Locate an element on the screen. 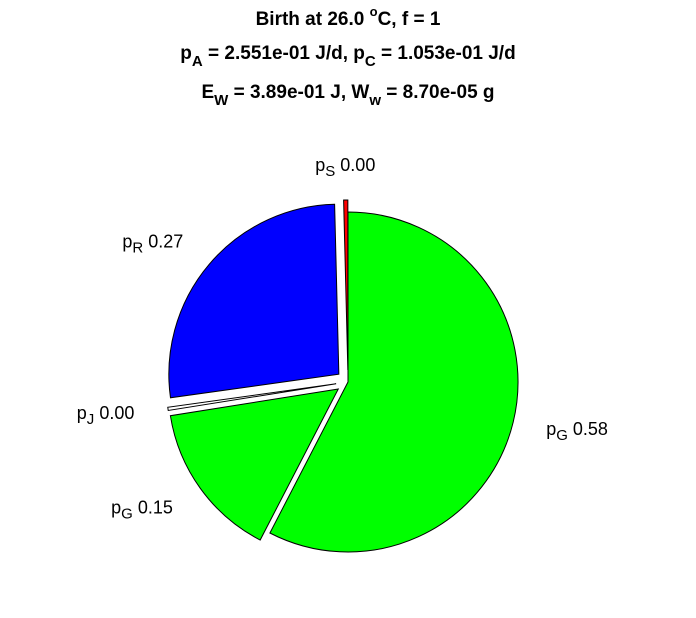  chart-title: Birth at 26.0 oC, f = 1 is located at coordinates (348, 17).